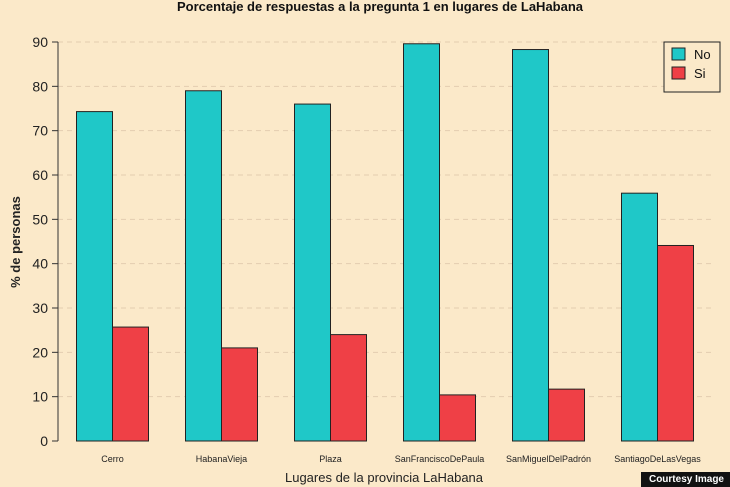  What do you see at coordinates (40, 308) in the screenshot?
I see `y-tick-label: 30` at bounding box center [40, 308].